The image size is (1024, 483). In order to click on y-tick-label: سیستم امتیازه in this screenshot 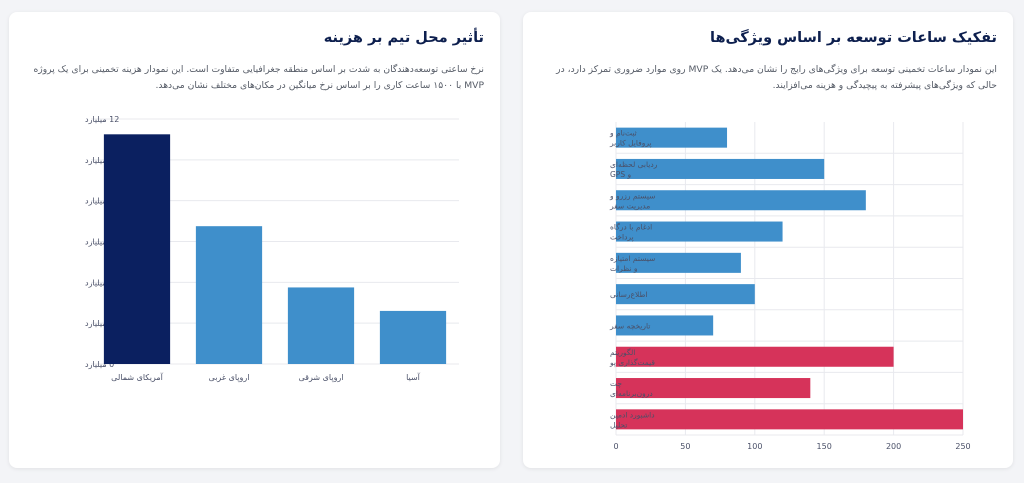, I will do `click(632, 258)`.